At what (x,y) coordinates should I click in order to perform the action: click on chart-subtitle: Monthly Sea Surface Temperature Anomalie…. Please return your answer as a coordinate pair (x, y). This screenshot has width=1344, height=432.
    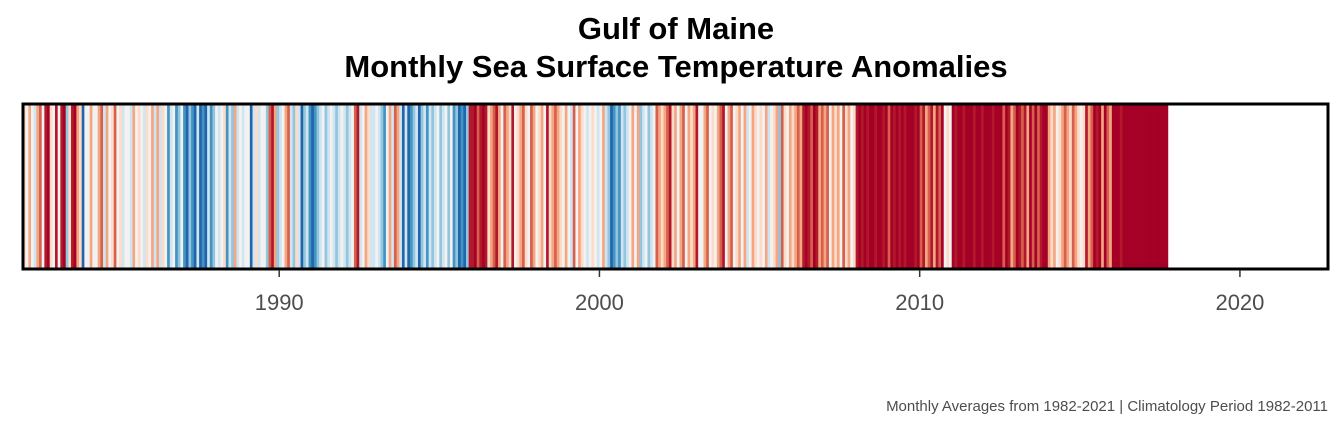
    Looking at the image, I should click on (676, 66).